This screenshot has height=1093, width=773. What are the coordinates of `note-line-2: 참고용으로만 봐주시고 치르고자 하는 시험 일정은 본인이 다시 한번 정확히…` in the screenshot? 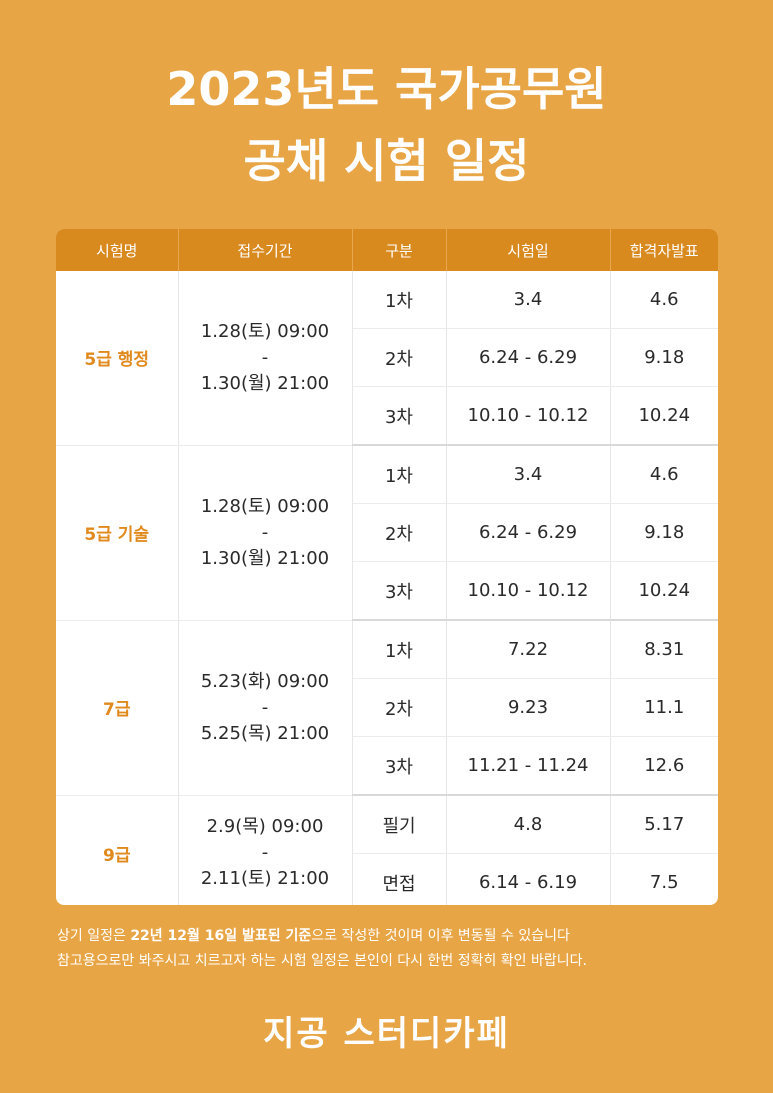 It's located at (322, 961).